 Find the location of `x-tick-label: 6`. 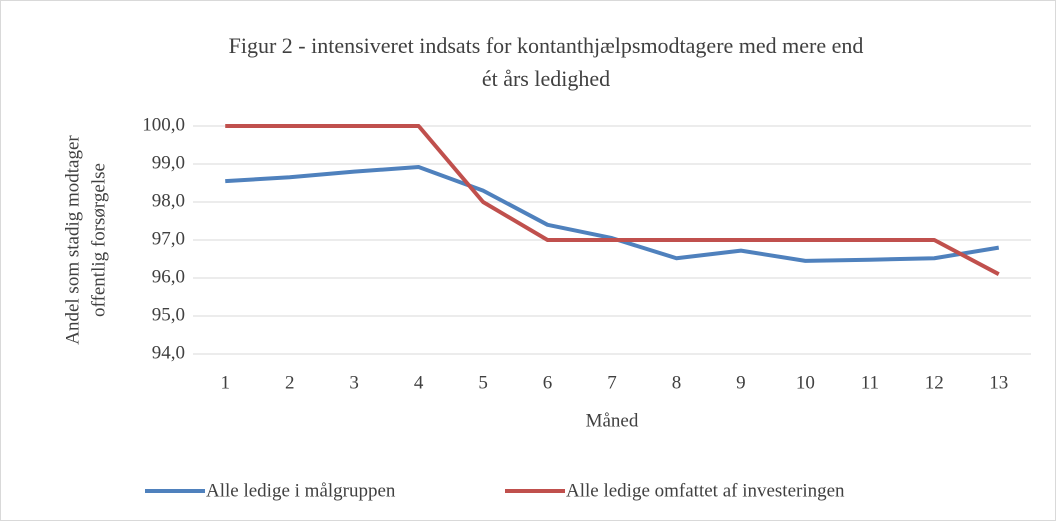

x-tick-label: 6 is located at coordinates (548, 382).